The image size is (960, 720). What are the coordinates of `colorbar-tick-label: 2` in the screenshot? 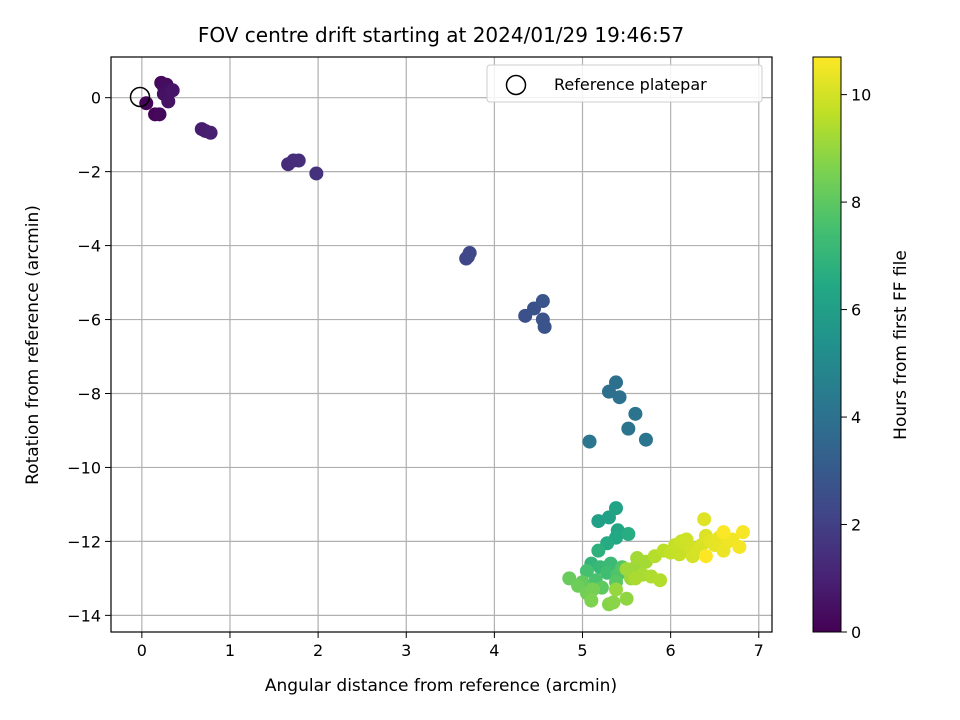 It's located at (856, 525).